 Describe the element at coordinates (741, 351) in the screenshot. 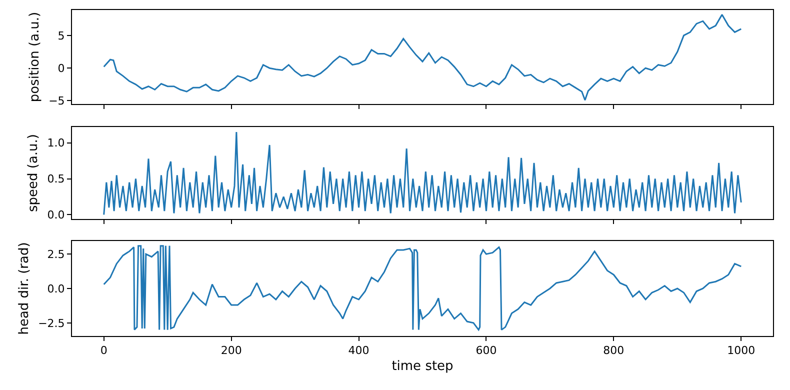

I see `x-tick-label: 1000` at that location.